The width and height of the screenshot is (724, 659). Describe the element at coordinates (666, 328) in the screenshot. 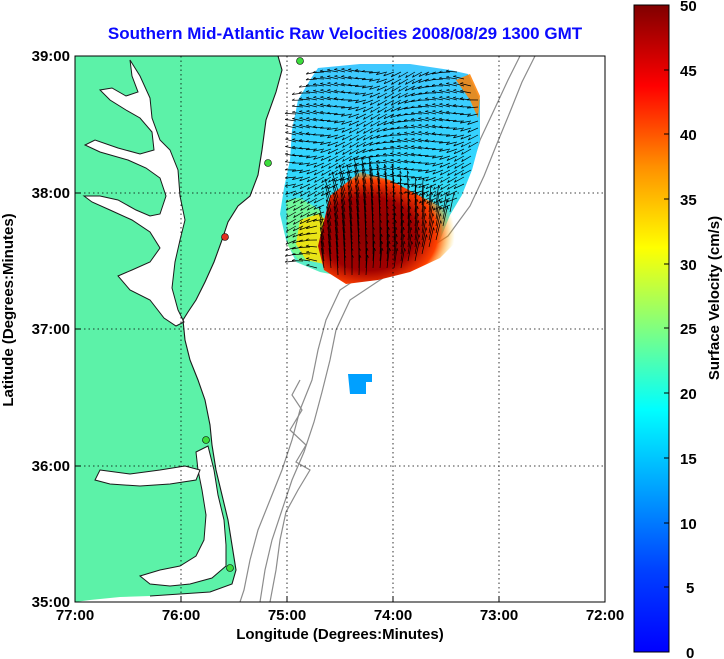

I see `colorbar-tick-marks` at that location.